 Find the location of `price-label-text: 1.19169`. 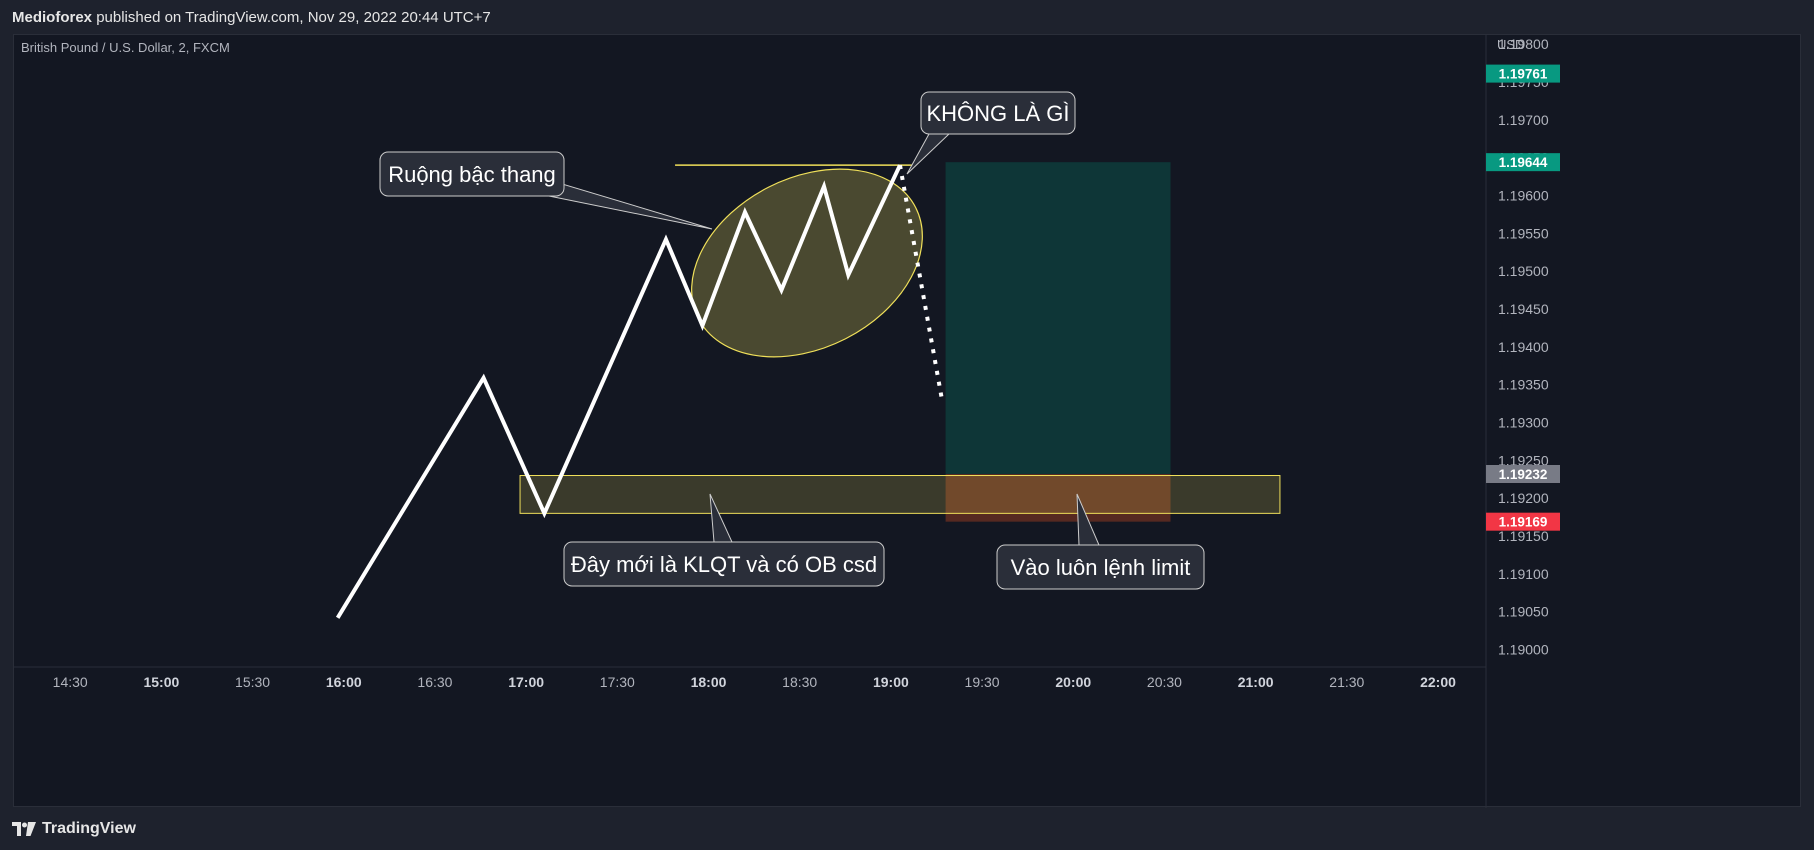

price-label-text: 1.19169 is located at coordinates (1523, 522).